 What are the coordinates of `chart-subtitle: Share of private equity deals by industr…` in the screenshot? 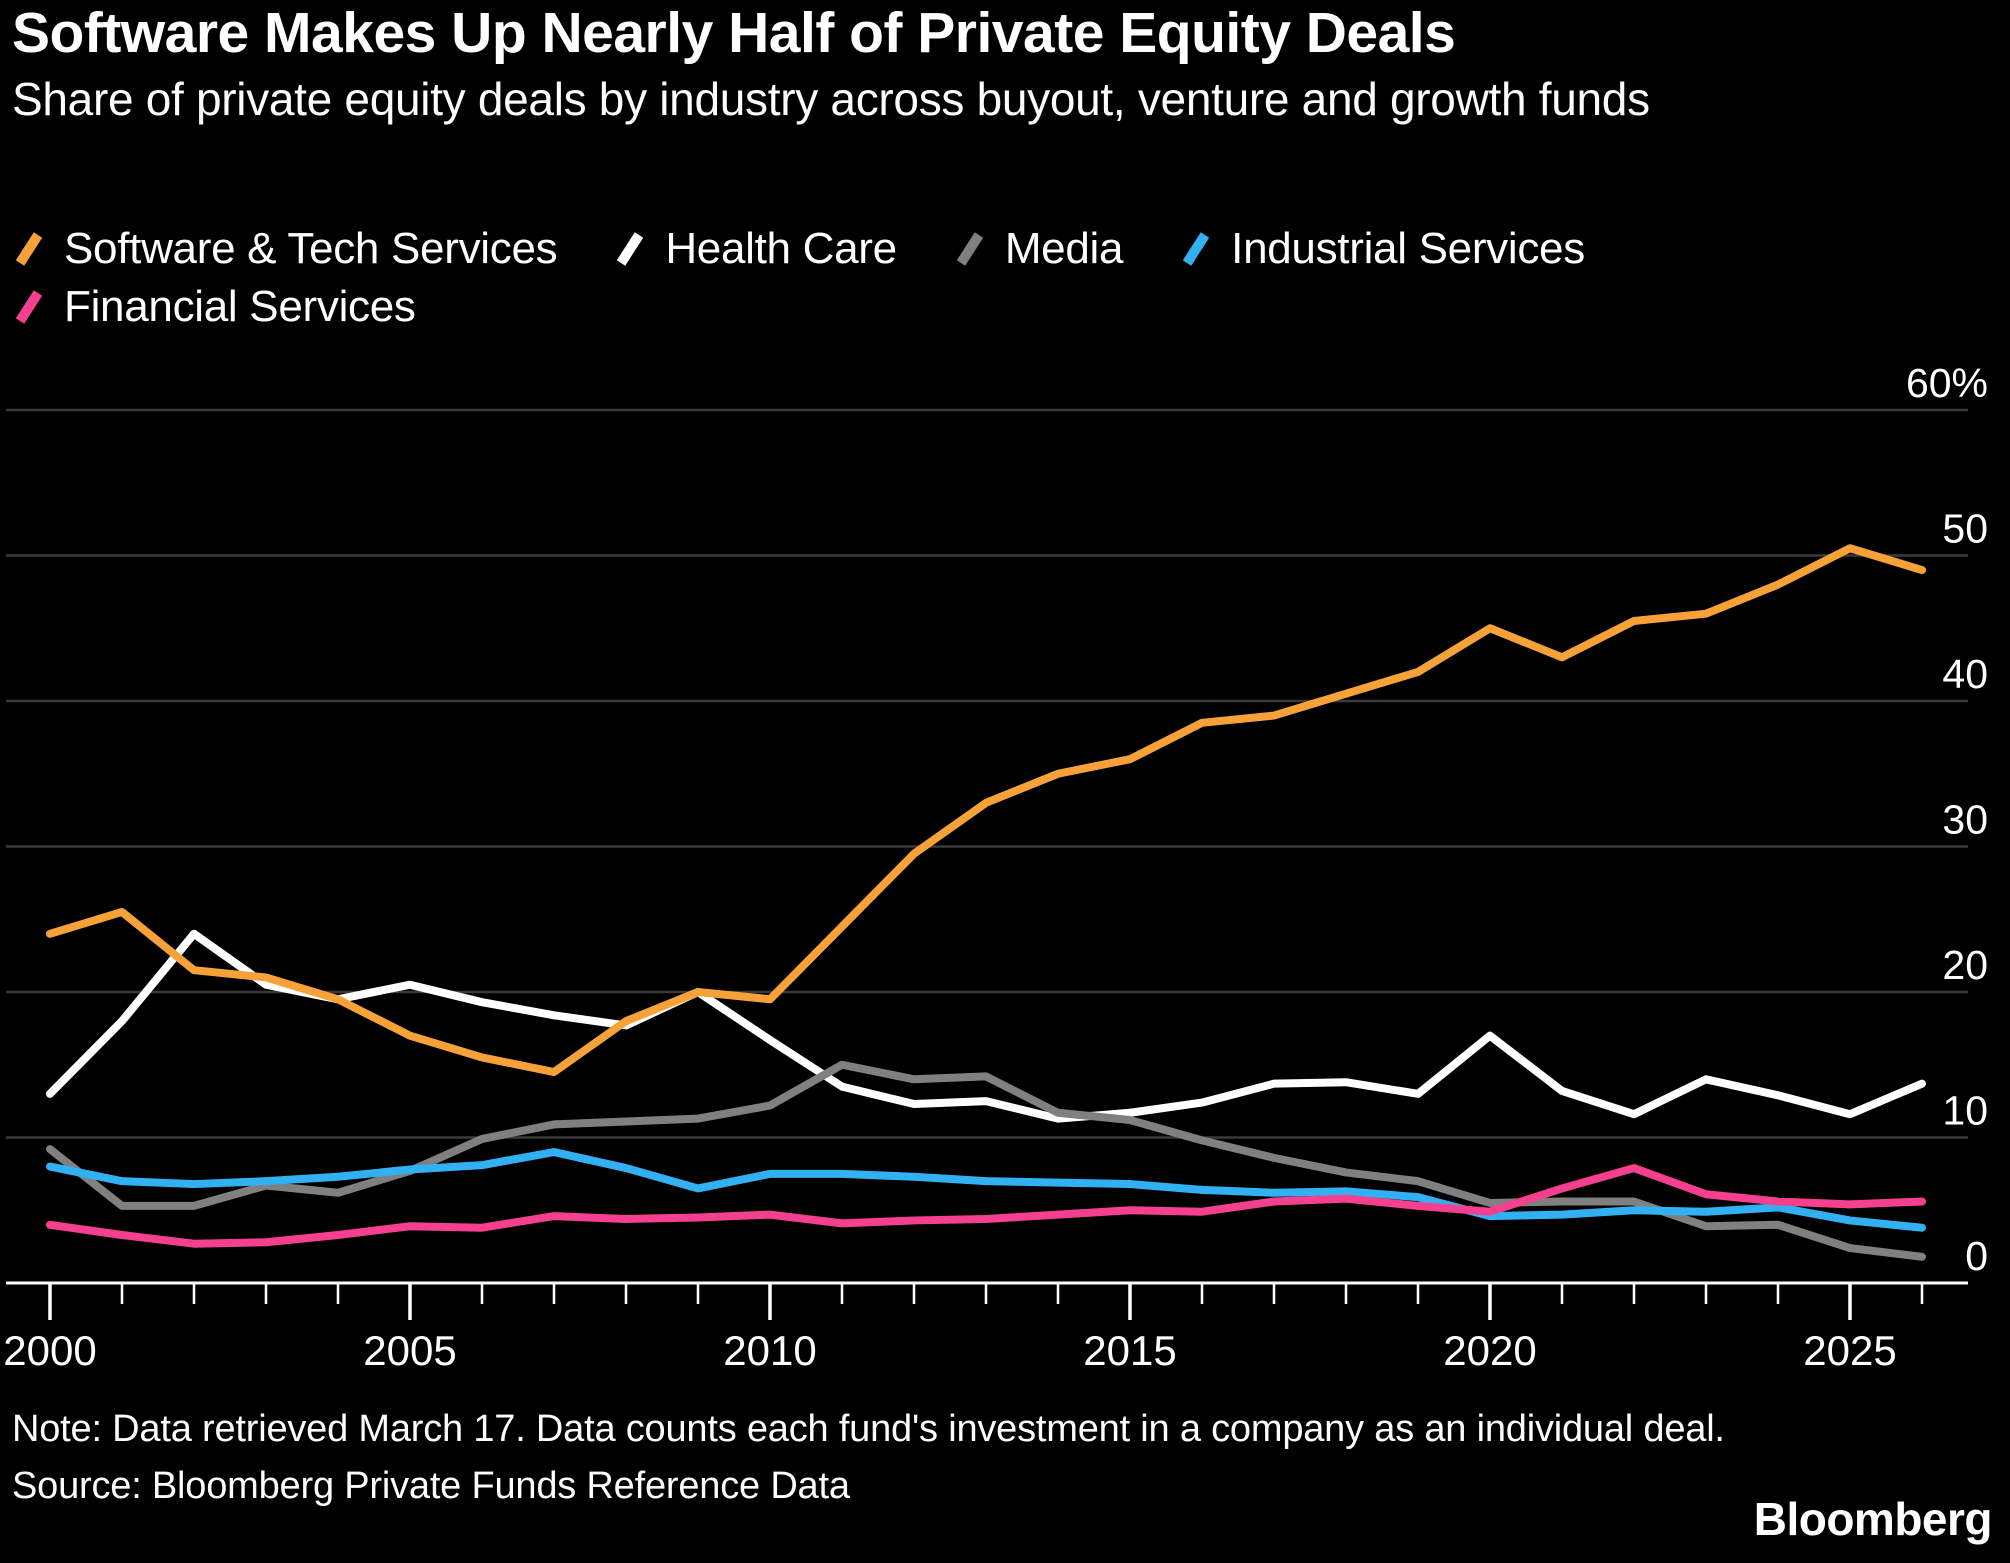 It's located at (831, 98).